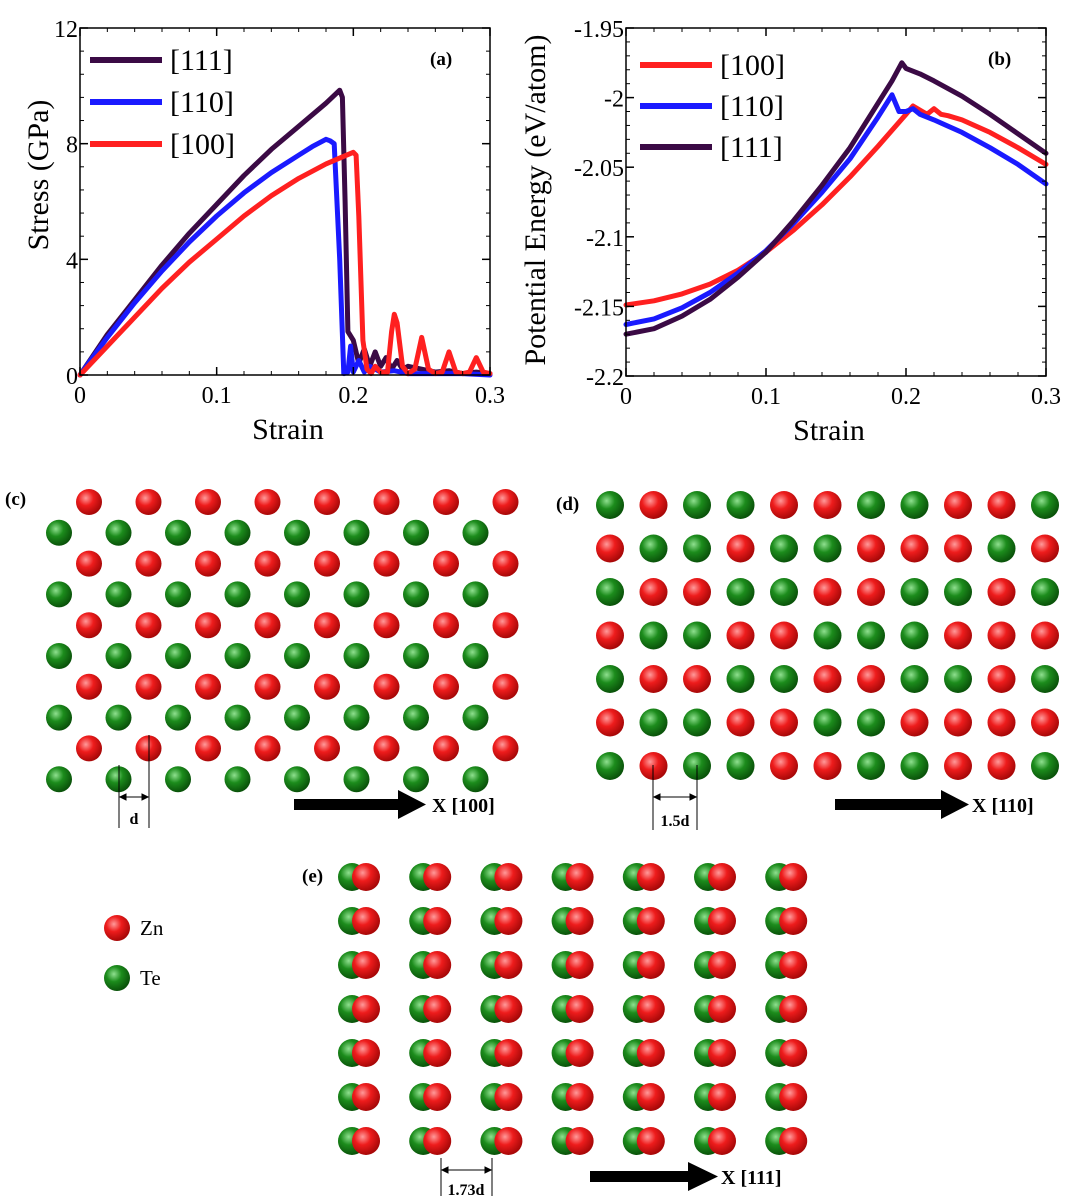 Image resolution: width=1068 pixels, height=1200 pixels. What do you see at coordinates (675, 797) in the screenshot?
I see `panel-d-spacing-marker` at bounding box center [675, 797].